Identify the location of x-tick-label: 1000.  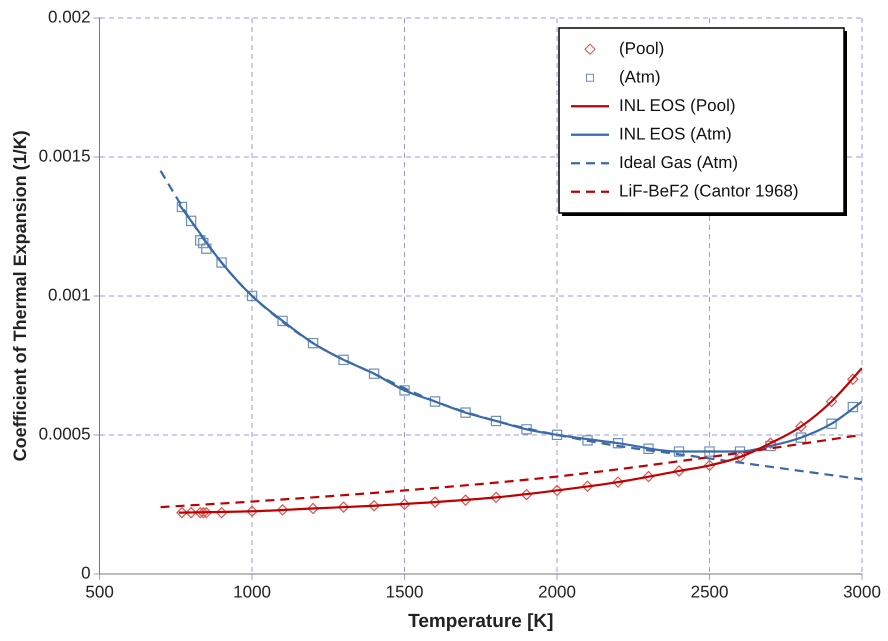
(252, 592).